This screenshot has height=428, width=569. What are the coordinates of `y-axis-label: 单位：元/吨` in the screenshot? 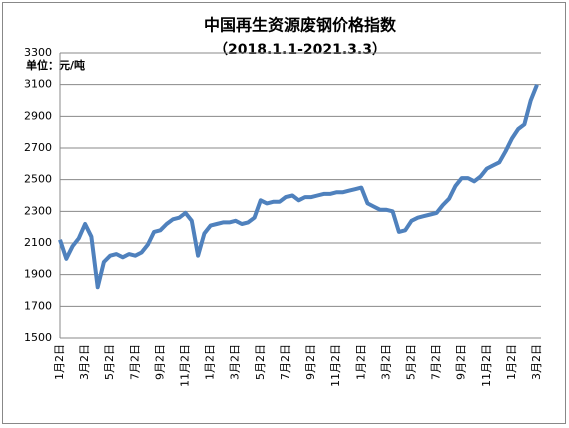 It's located at (55, 65).